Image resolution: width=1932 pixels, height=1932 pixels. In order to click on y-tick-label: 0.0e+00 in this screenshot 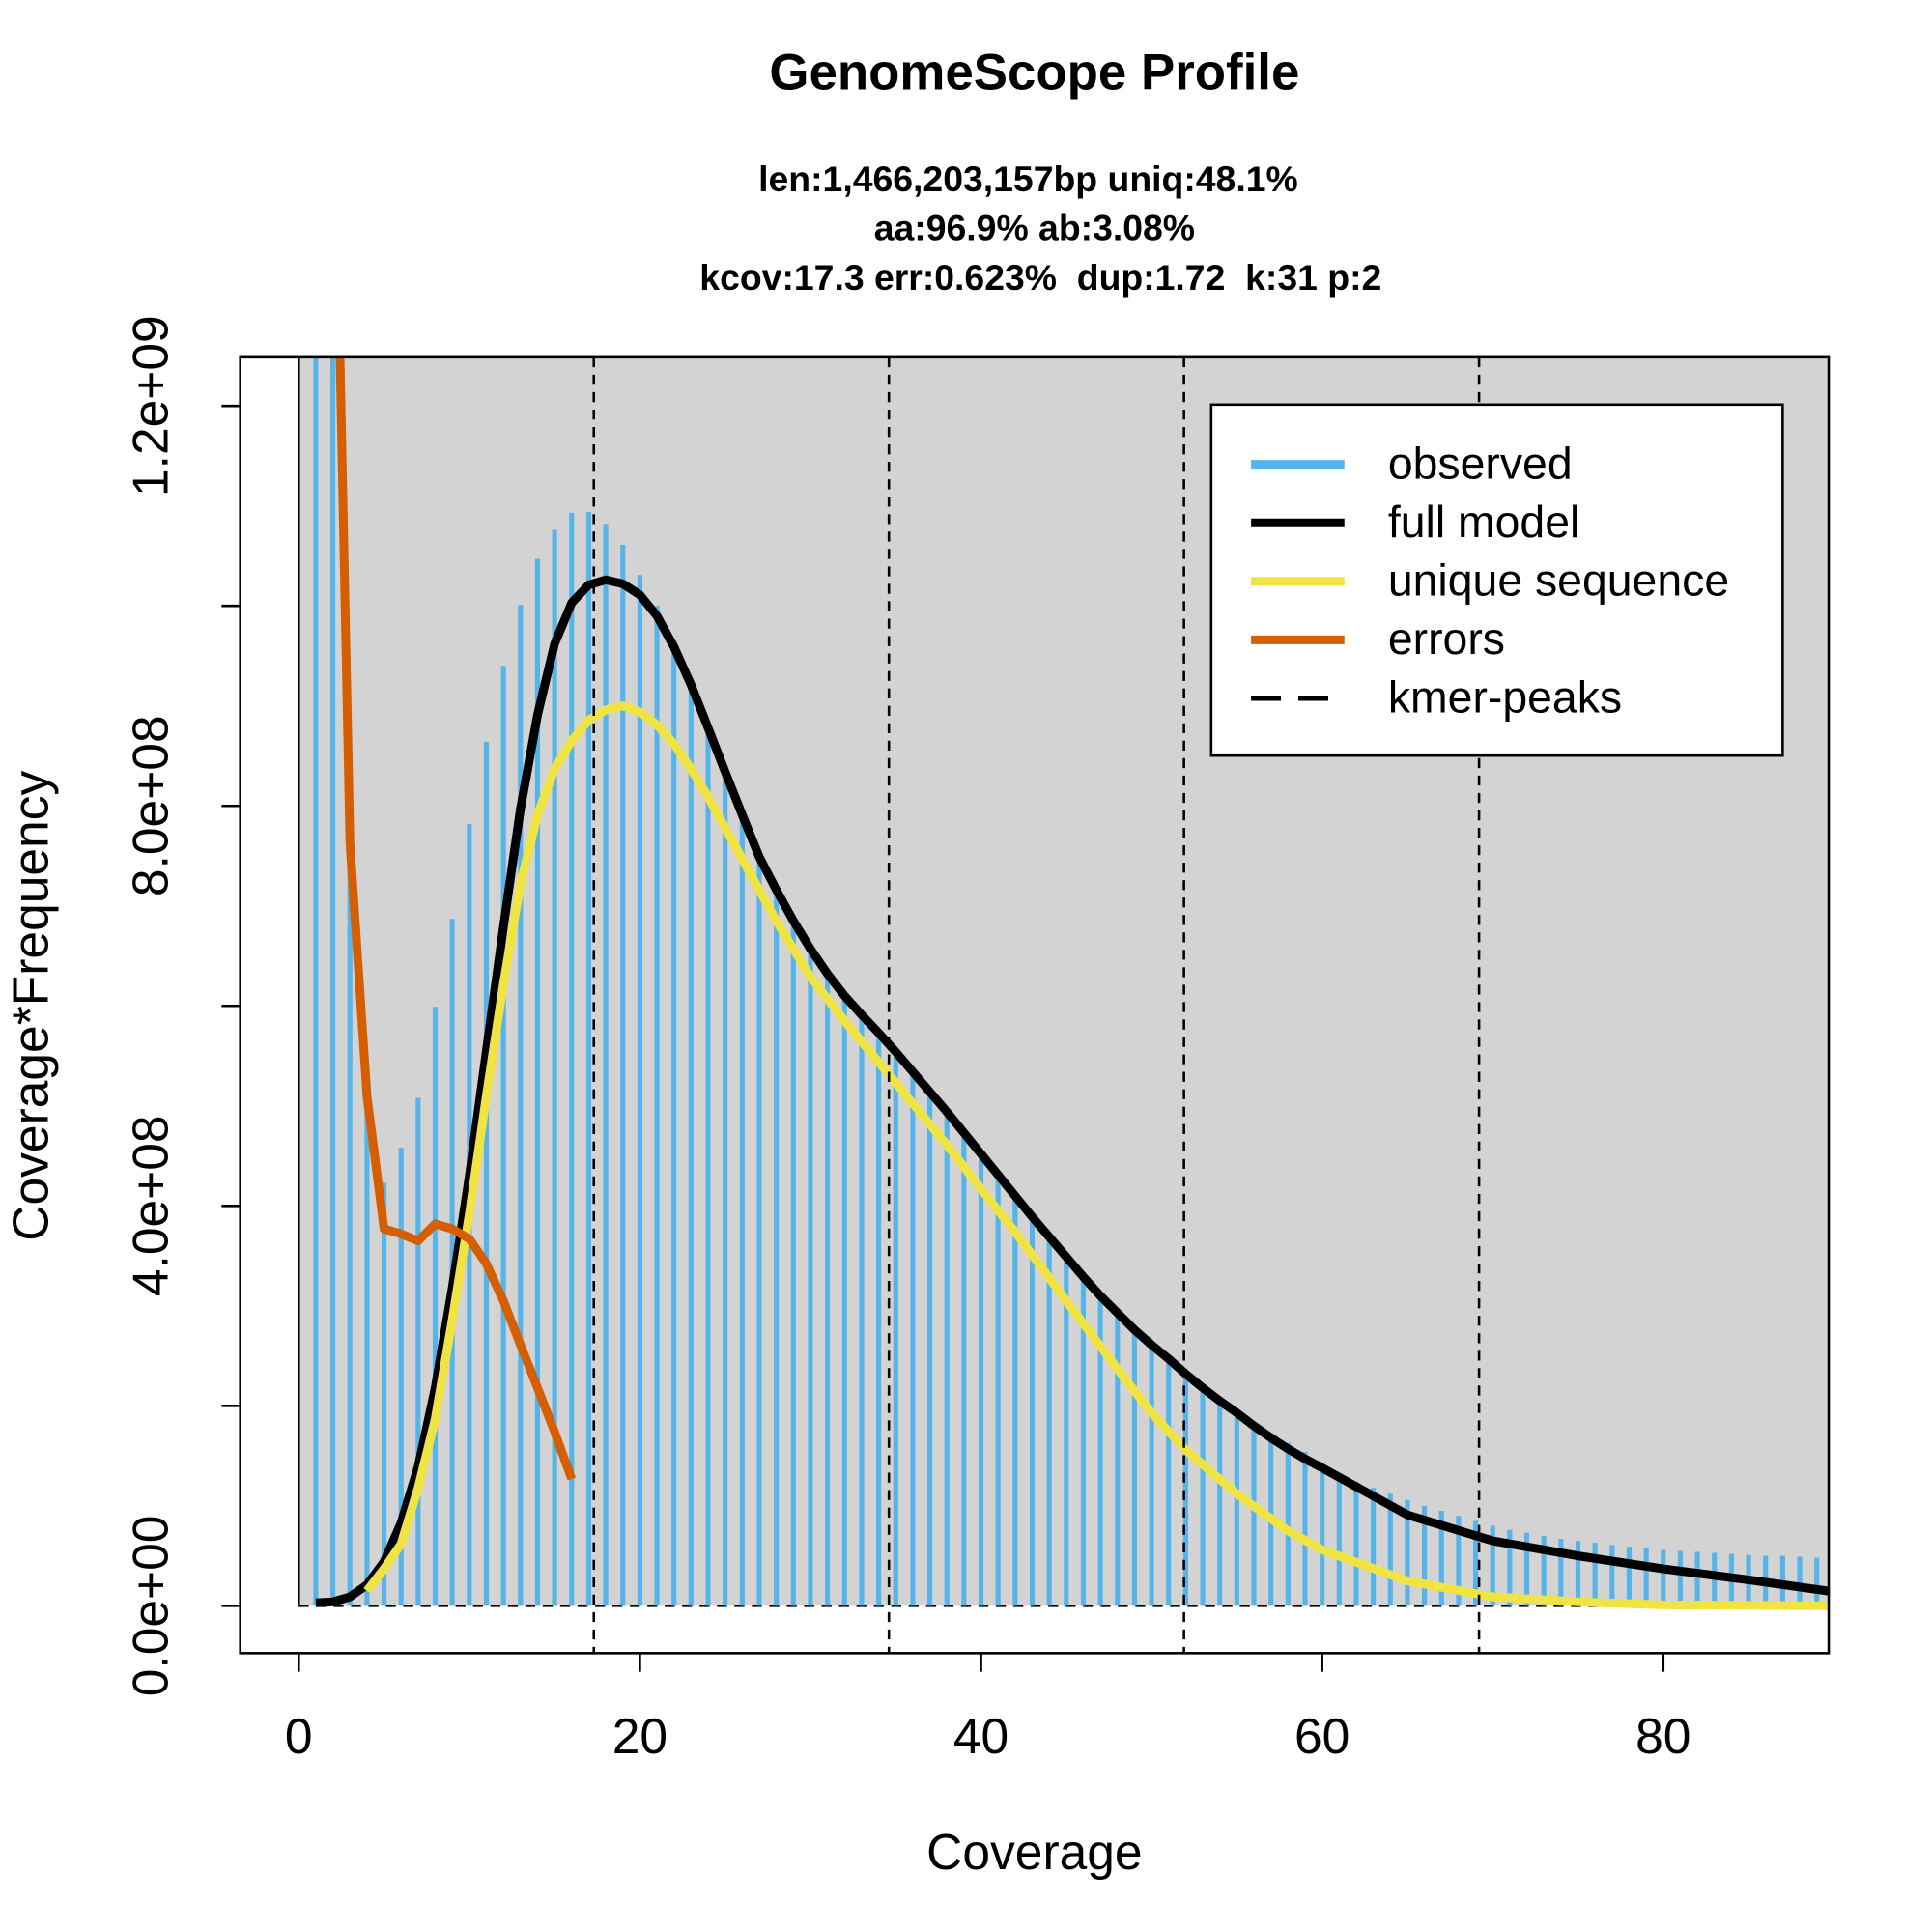, I will do `click(150, 1606)`.